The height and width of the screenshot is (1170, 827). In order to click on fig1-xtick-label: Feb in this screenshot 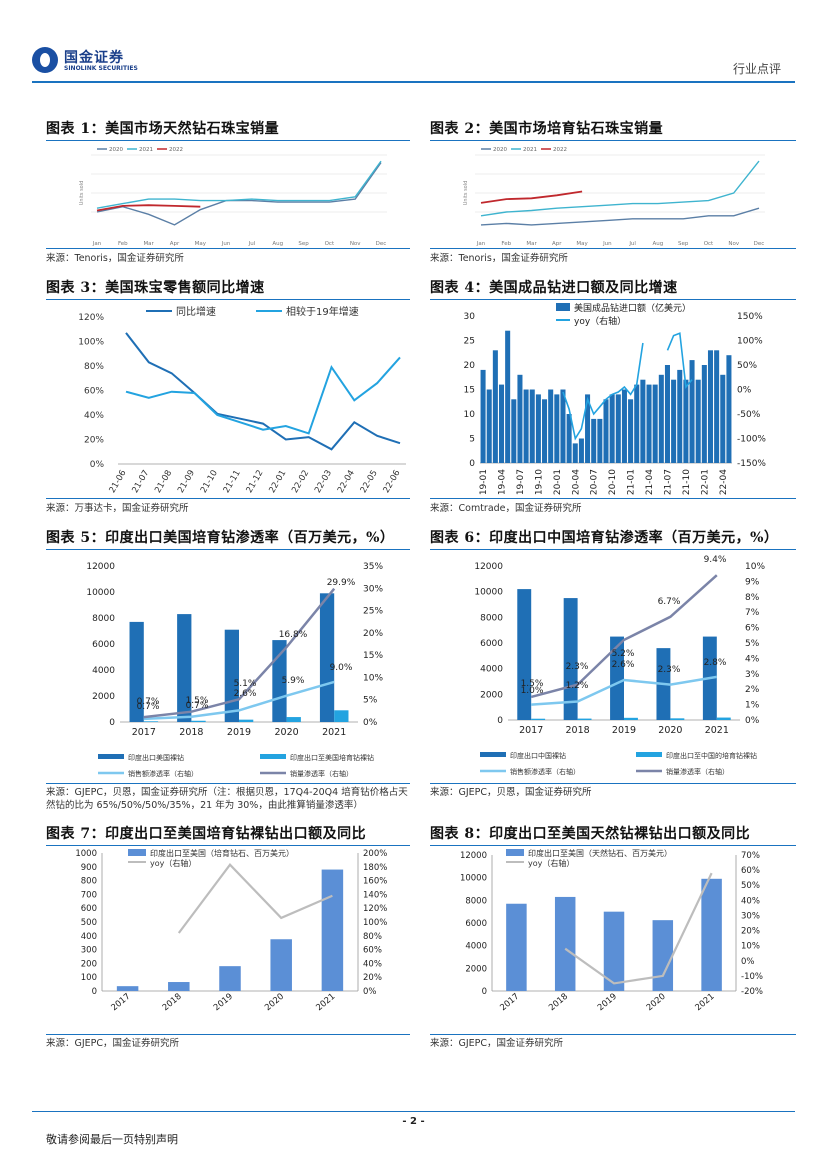, I will do `click(123, 243)`.